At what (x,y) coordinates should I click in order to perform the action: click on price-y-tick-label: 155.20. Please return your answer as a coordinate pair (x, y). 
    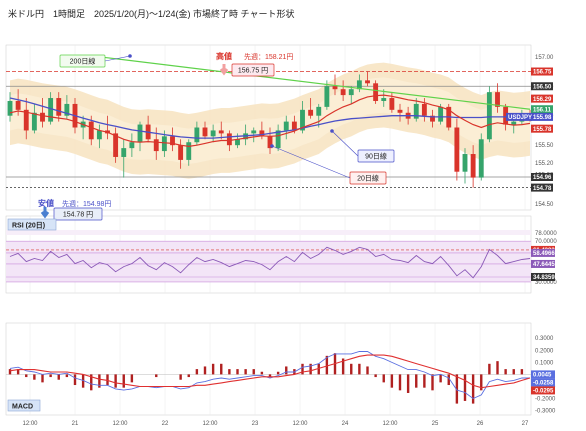
    Looking at the image, I should click on (544, 164).